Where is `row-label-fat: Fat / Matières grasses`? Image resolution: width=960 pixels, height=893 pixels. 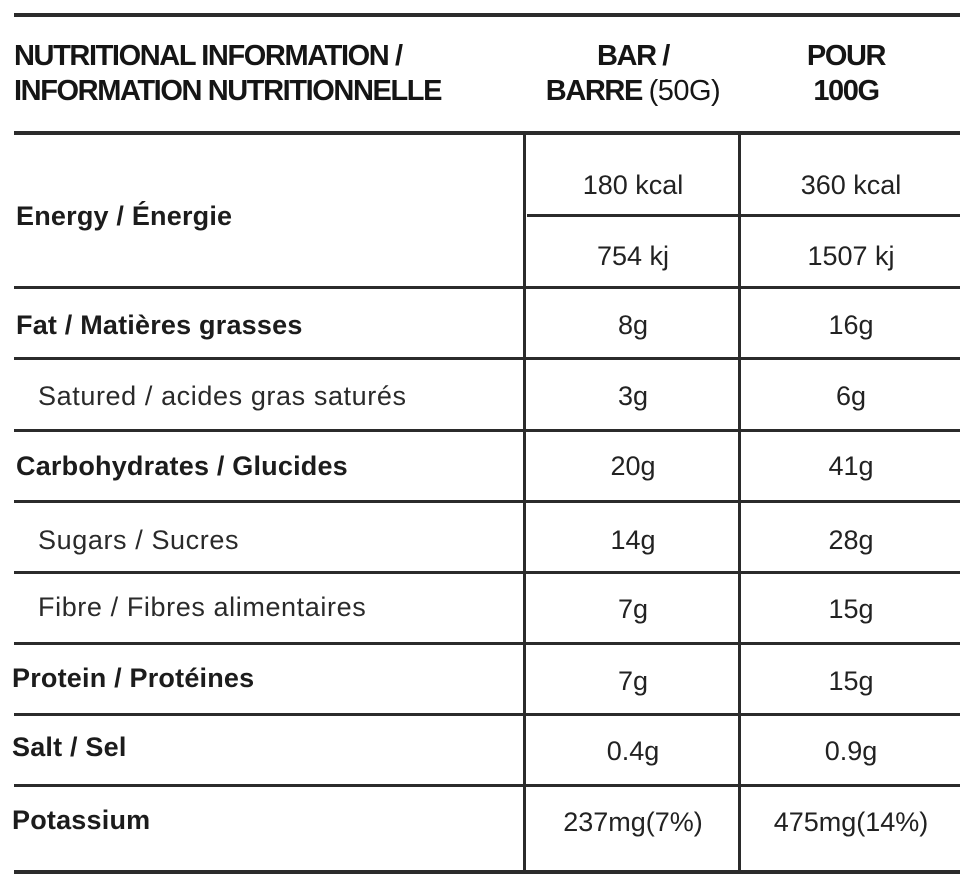 row-label-fat: Fat / Matières grasses is located at coordinates (159, 325).